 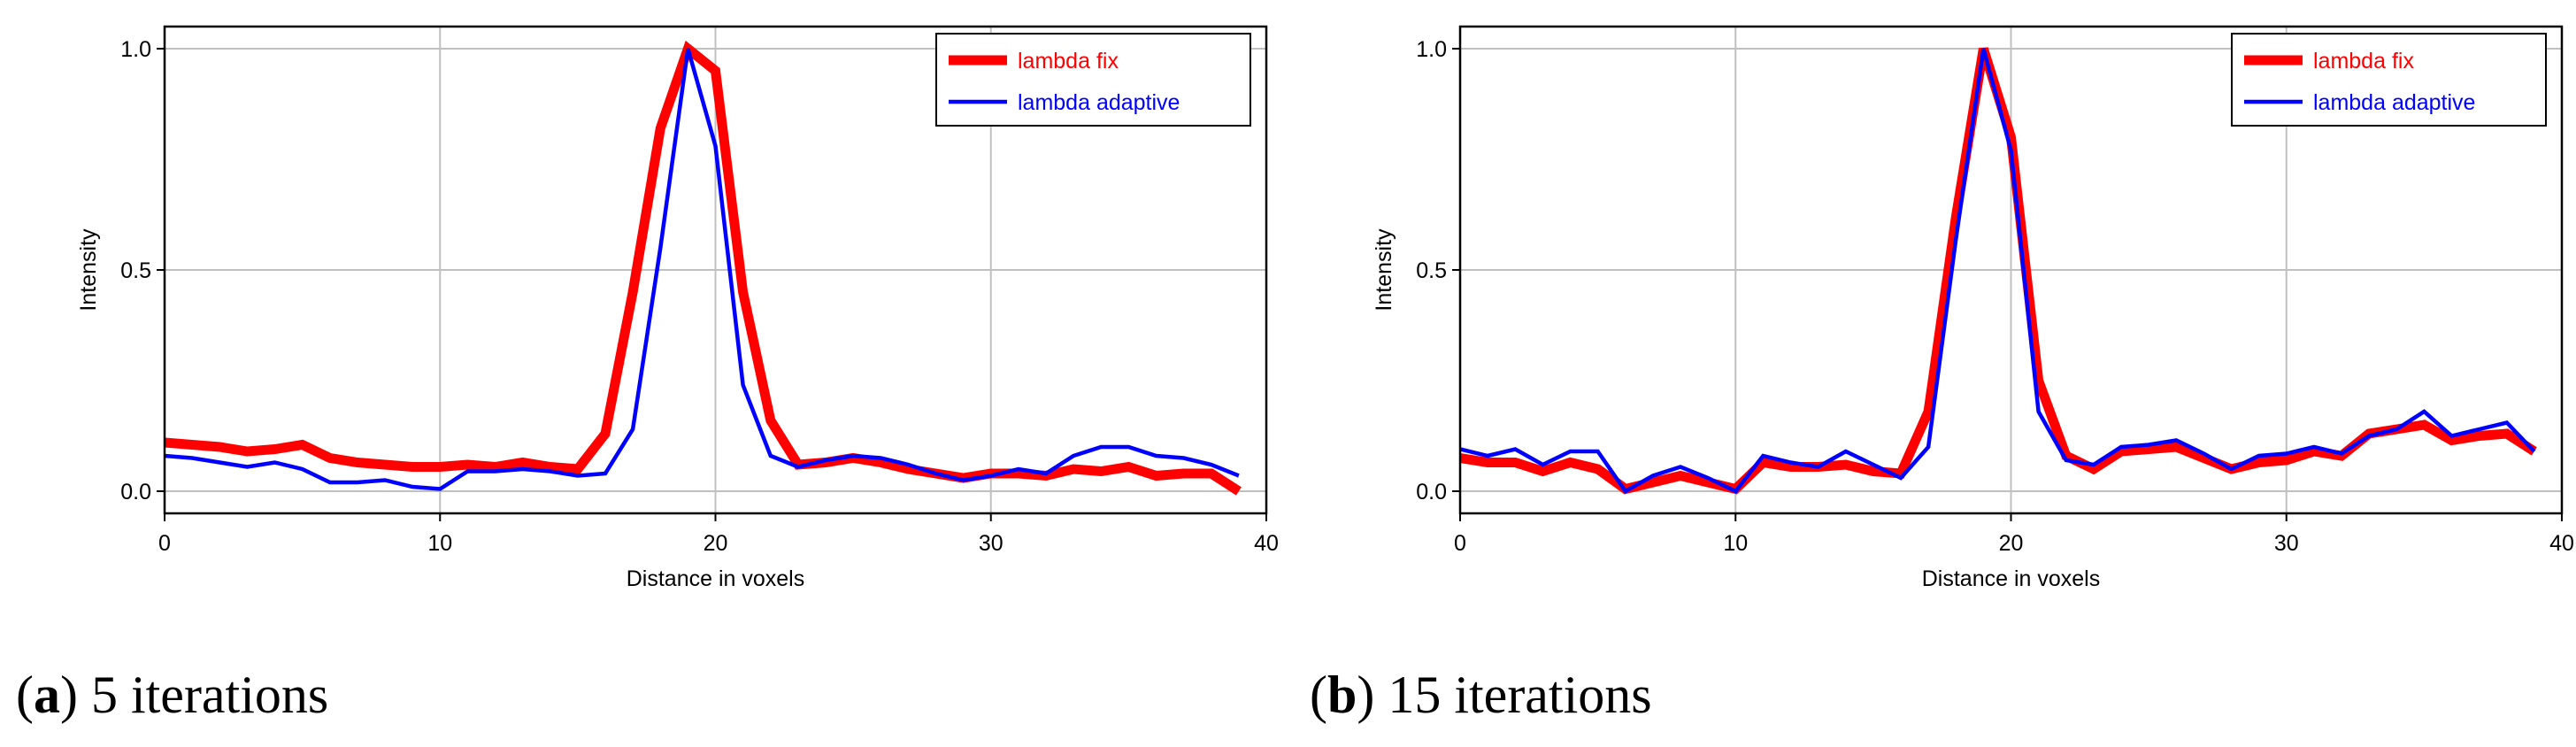 I want to click on caption-text: 5 iterations, so click(x=209, y=695).